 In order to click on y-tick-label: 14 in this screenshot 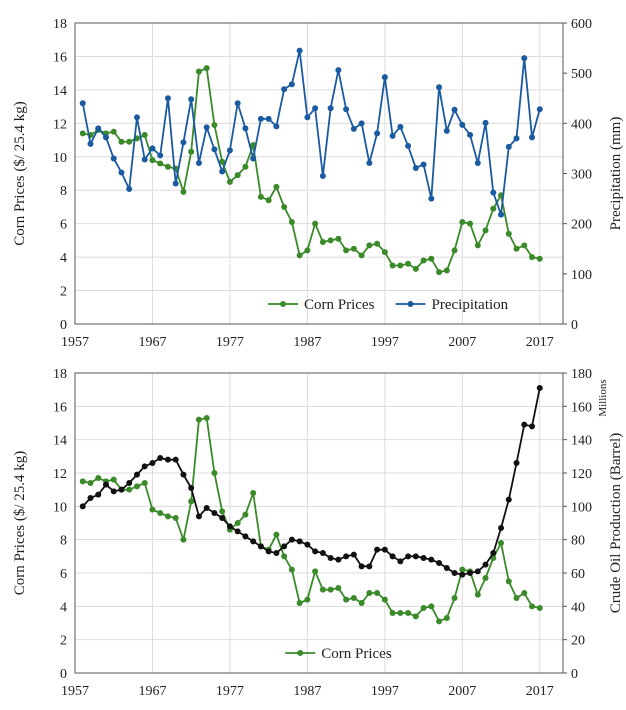, I will do `click(60, 91)`.